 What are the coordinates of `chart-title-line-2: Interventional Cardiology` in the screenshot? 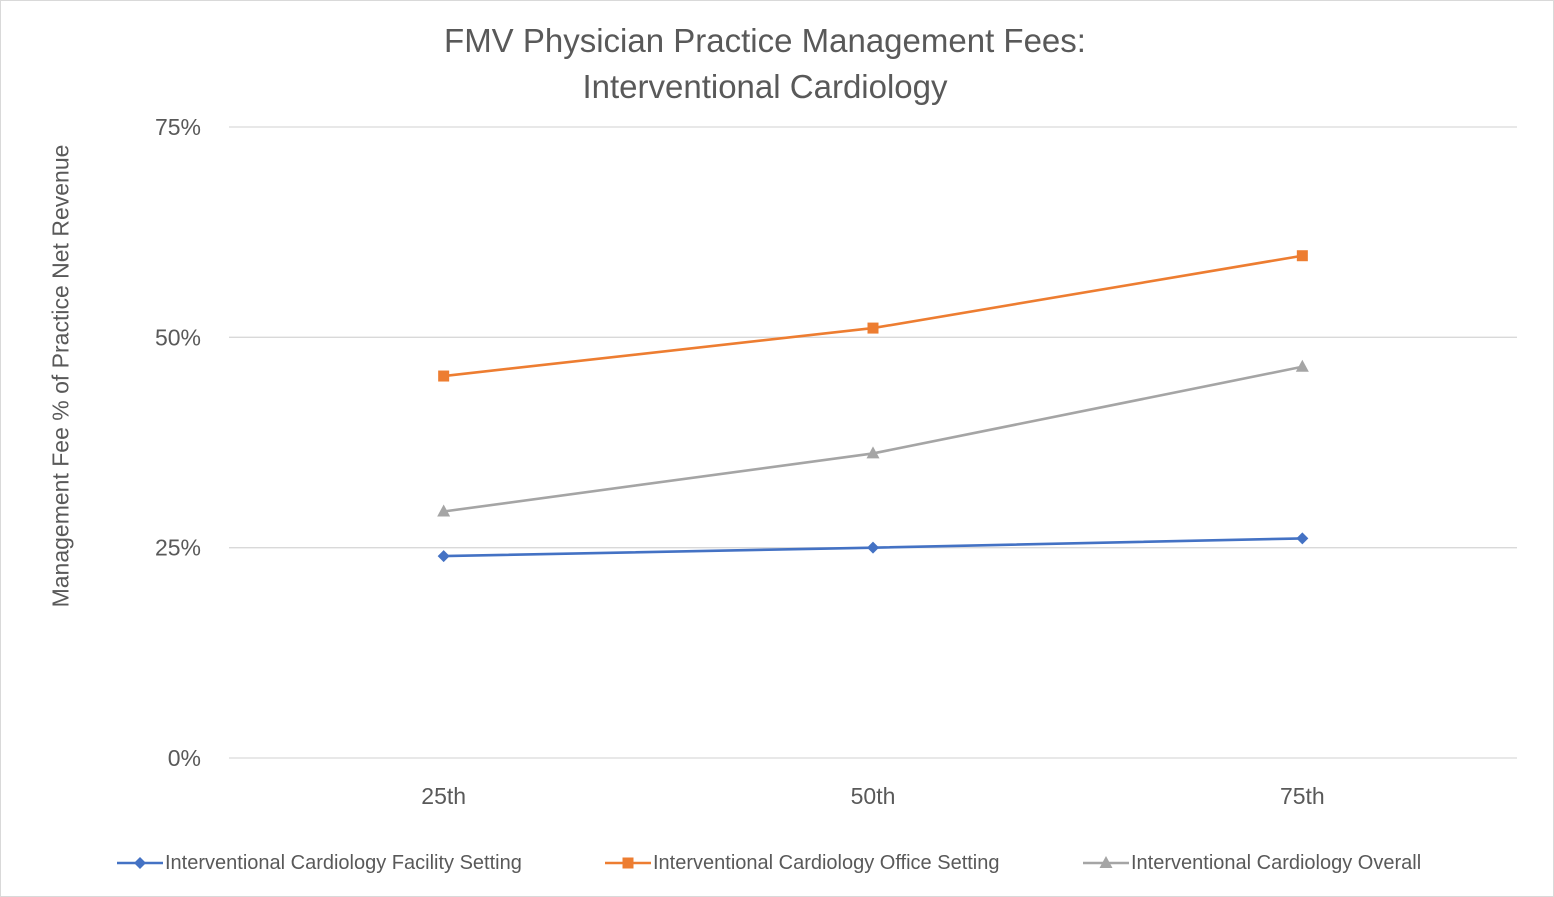 It's located at (765, 86).